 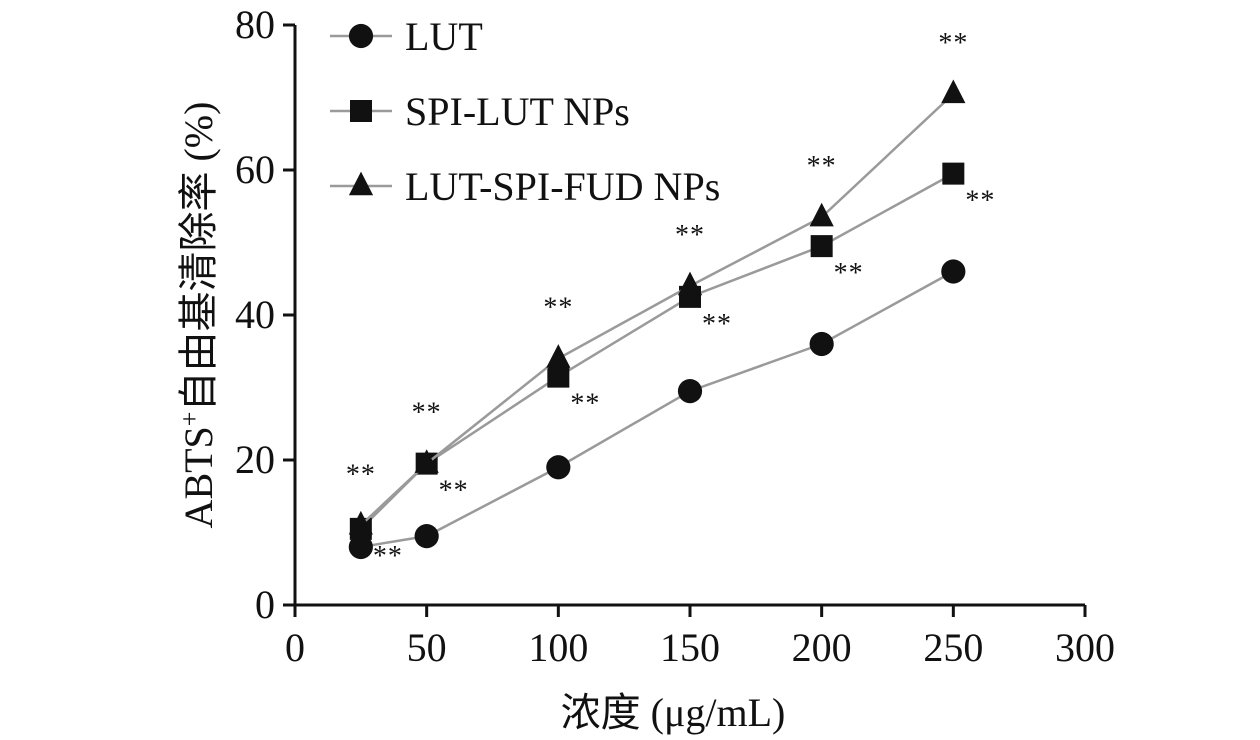 What do you see at coordinates (361, 183) in the screenshot?
I see `legend-marker-triangle` at bounding box center [361, 183].